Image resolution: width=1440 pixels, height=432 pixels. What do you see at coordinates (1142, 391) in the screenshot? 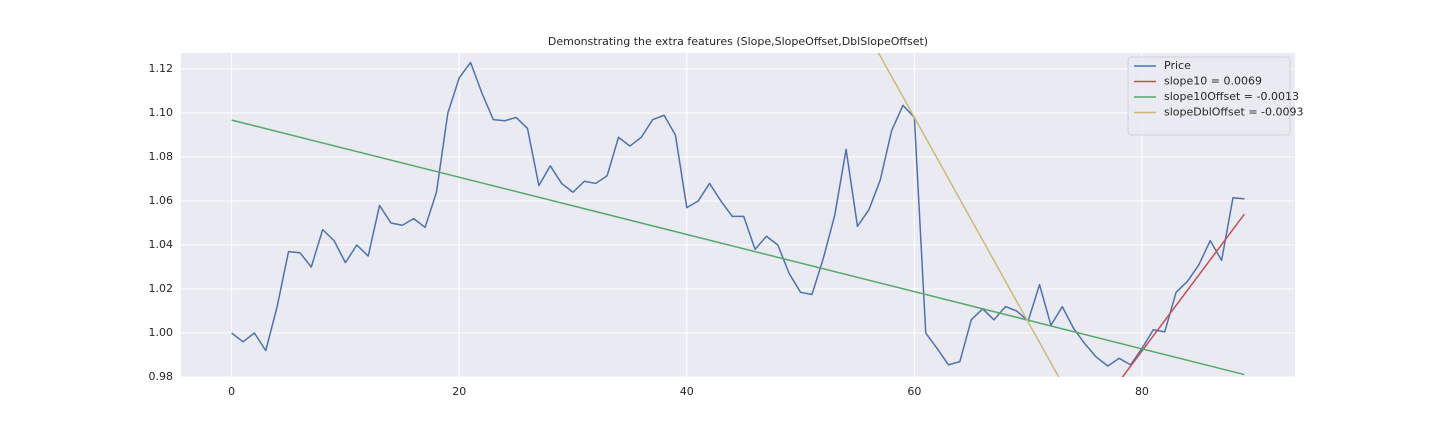
I see `x-tick-label: 80` at bounding box center [1142, 391].